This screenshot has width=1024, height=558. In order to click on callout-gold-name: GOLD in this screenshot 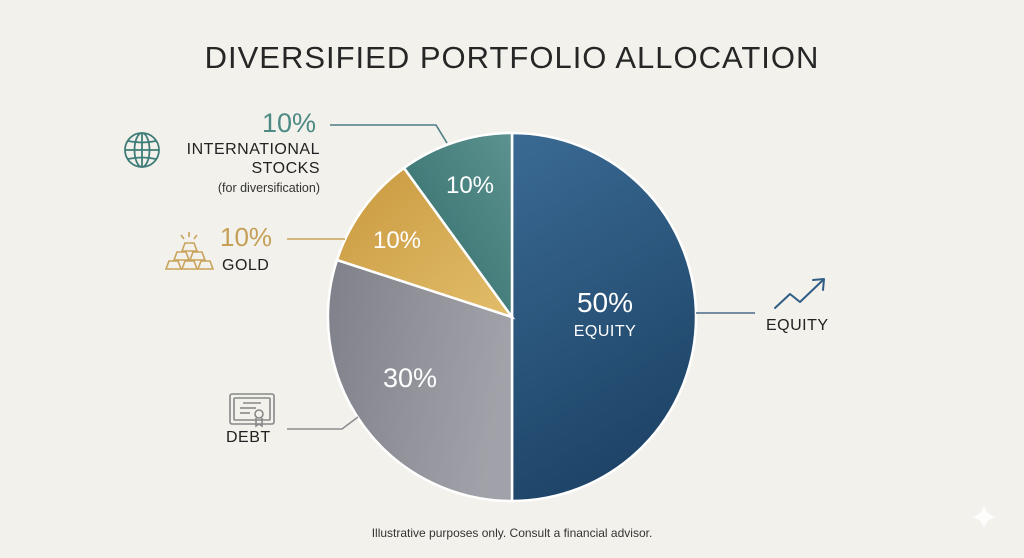, I will do `click(246, 265)`.